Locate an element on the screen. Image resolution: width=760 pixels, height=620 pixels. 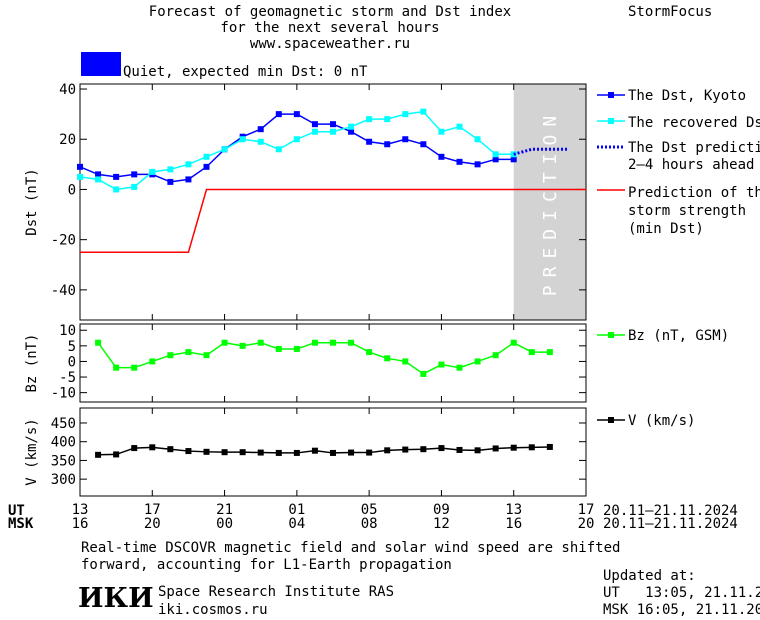
footer-org-link: iki.cosmos.ru is located at coordinates (213, 610).